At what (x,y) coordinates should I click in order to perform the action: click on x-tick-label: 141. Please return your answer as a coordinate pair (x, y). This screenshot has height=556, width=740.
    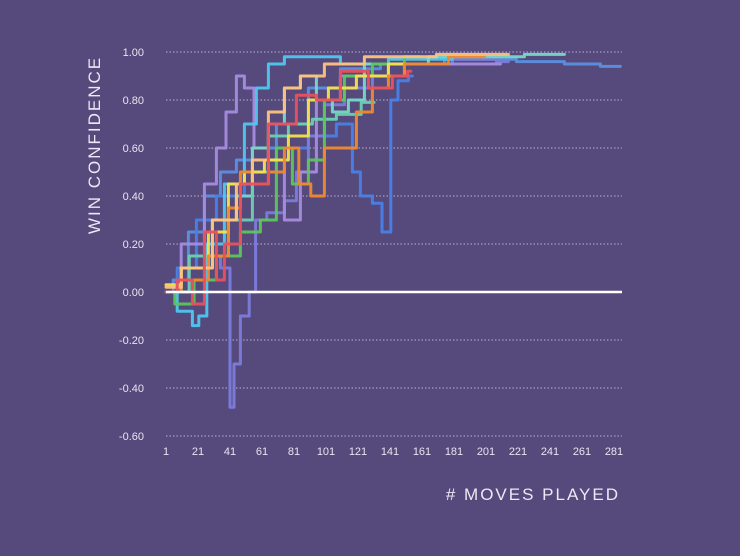
    Looking at the image, I should click on (390, 452).